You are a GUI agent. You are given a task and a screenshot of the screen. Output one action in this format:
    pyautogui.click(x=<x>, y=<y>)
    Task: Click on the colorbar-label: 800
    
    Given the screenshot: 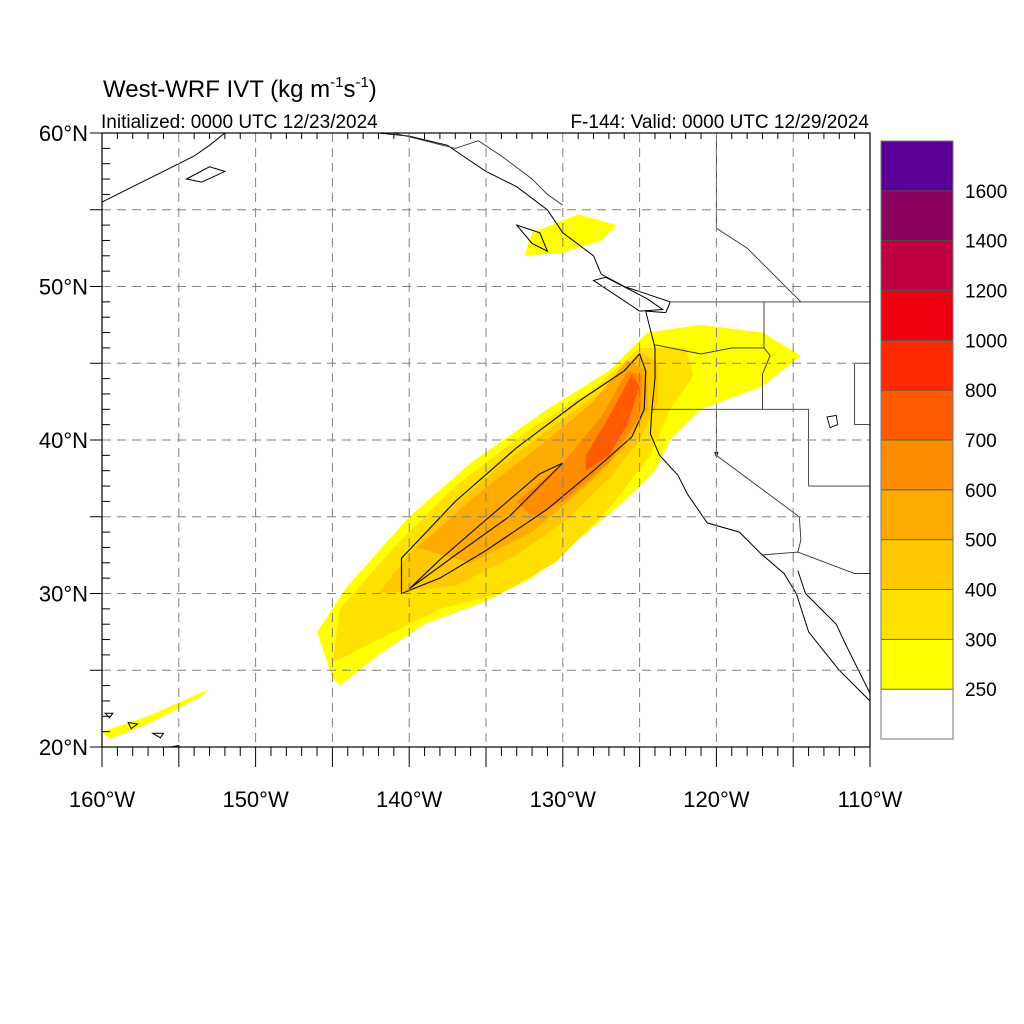 What is the action you would take?
    pyautogui.click(x=981, y=391)
    